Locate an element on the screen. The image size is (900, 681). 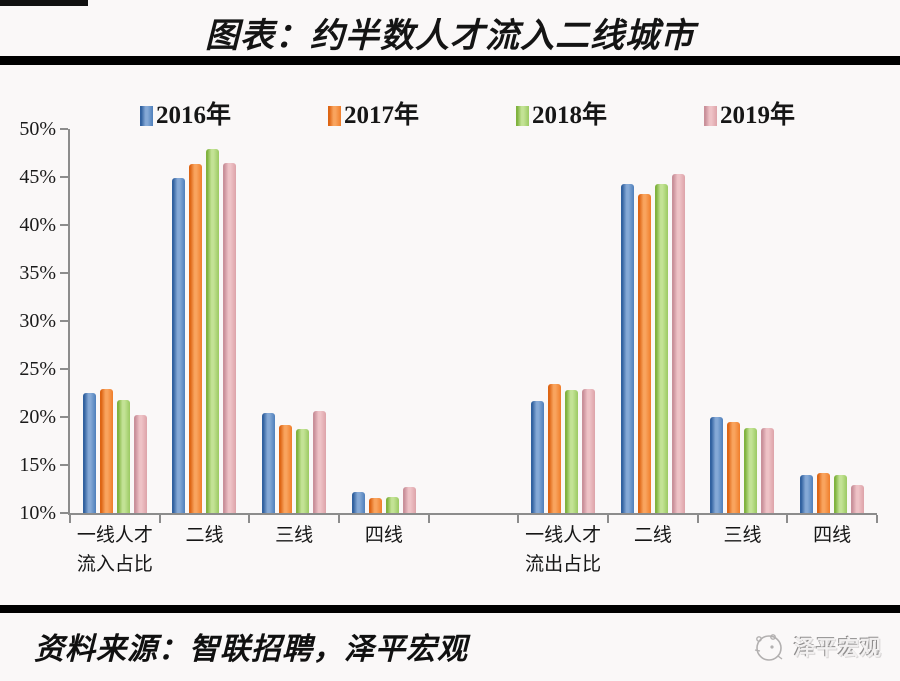
y-axis-label: 10% is located at coordinates (37, 513).